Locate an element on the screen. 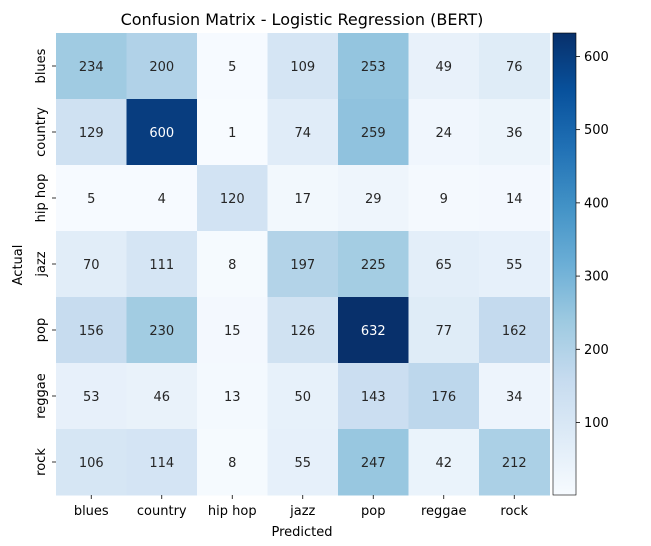 This screenshot has height=546, width=651. cell-value-label: 212 is located at coordinates (514, 463).